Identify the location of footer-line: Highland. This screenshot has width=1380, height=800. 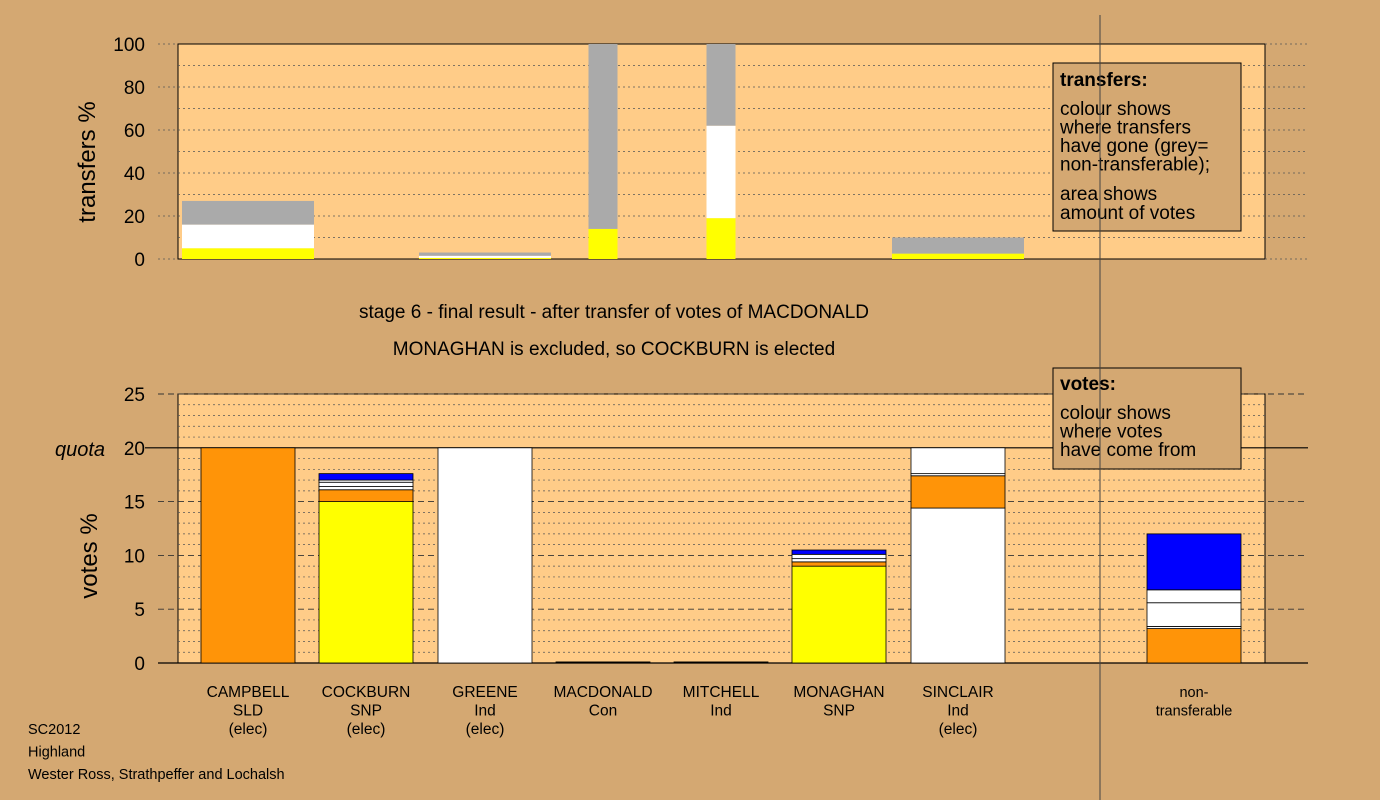
(56, 753).